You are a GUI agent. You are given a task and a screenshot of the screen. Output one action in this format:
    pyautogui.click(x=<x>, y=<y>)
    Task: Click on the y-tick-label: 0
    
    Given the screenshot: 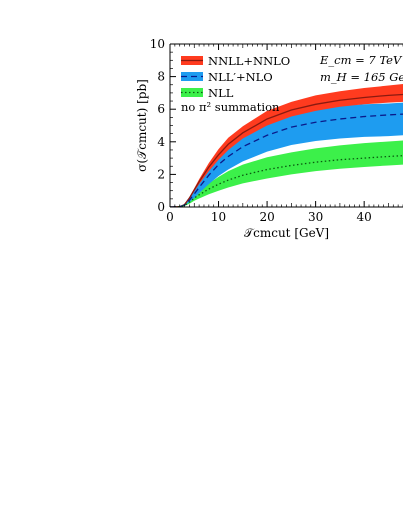 What is the action you would take?
    pyautogui.click(x=161, y=207)
    